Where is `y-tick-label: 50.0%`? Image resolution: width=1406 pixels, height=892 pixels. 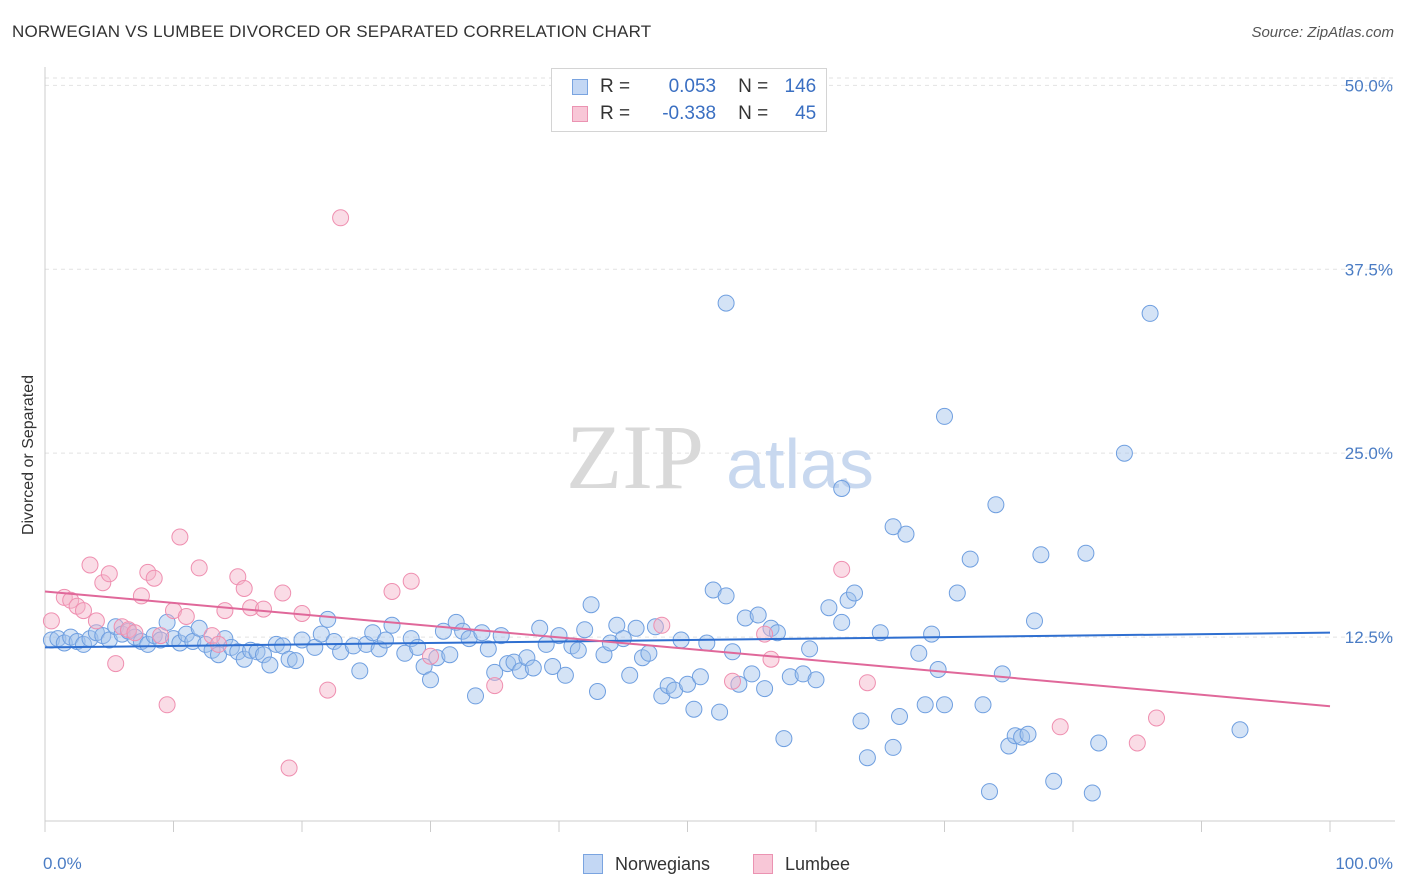
y-tick-label: 50.0% is located at coordinates (1369, 85).